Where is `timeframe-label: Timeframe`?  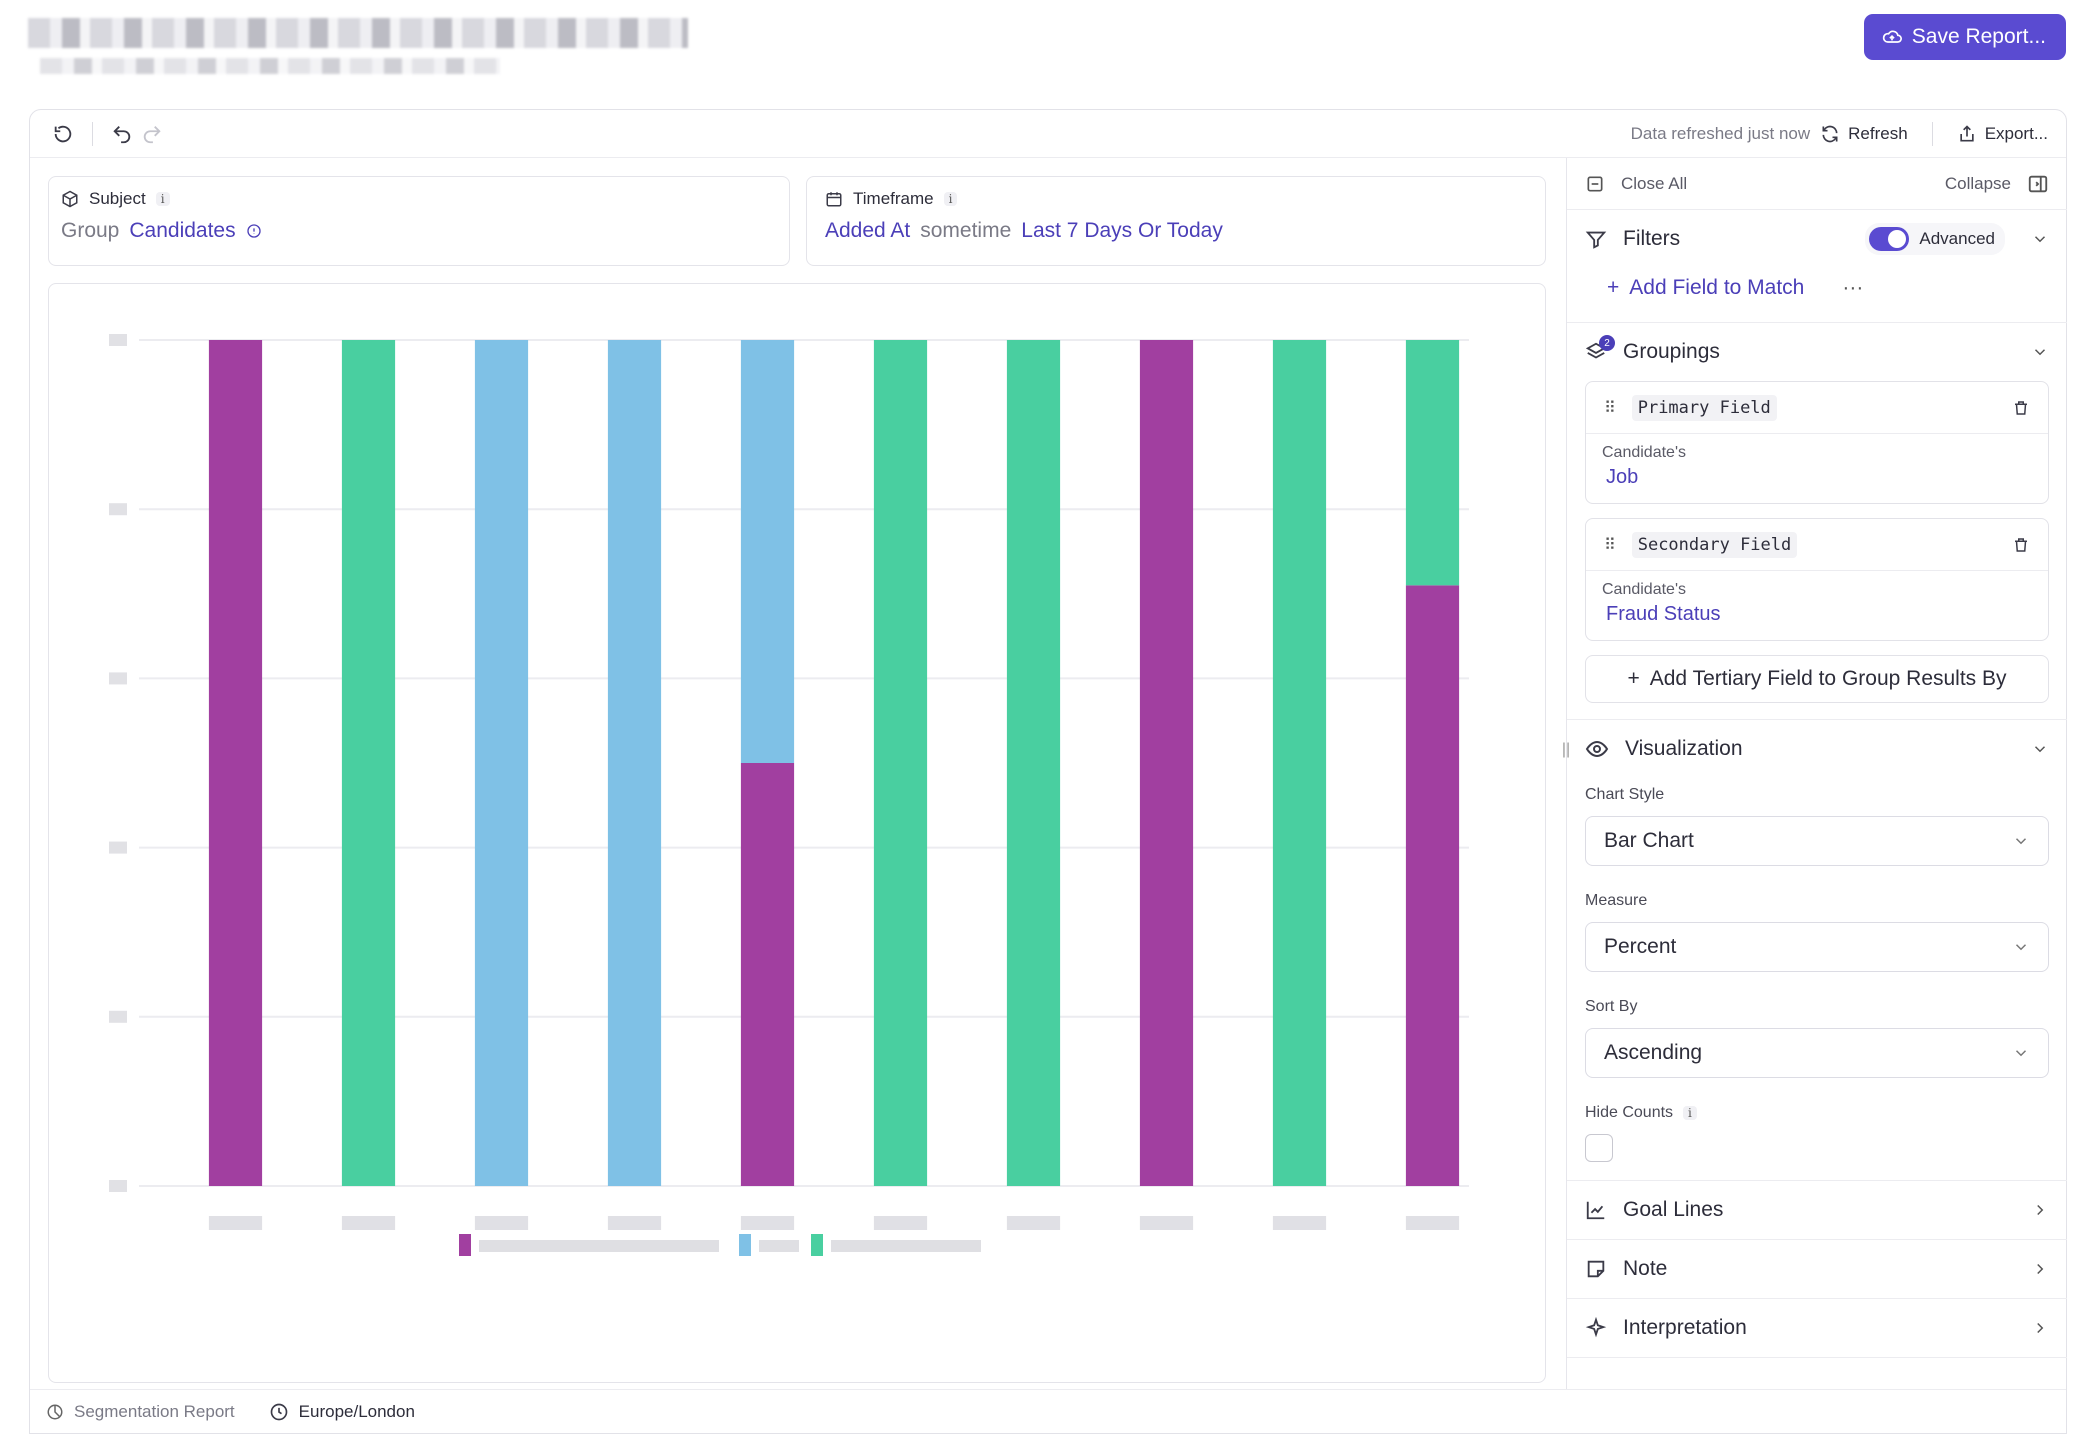 timeframe-label: Timeframe is located at coordinates (893, 198).